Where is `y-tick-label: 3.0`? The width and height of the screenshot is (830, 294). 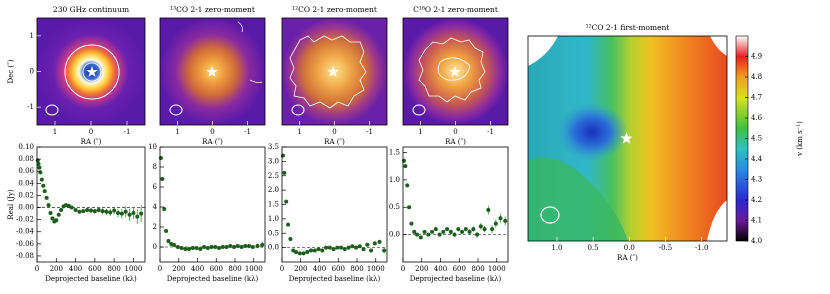
y-tick-label: 3.0 is located at coordinates (273, 161).